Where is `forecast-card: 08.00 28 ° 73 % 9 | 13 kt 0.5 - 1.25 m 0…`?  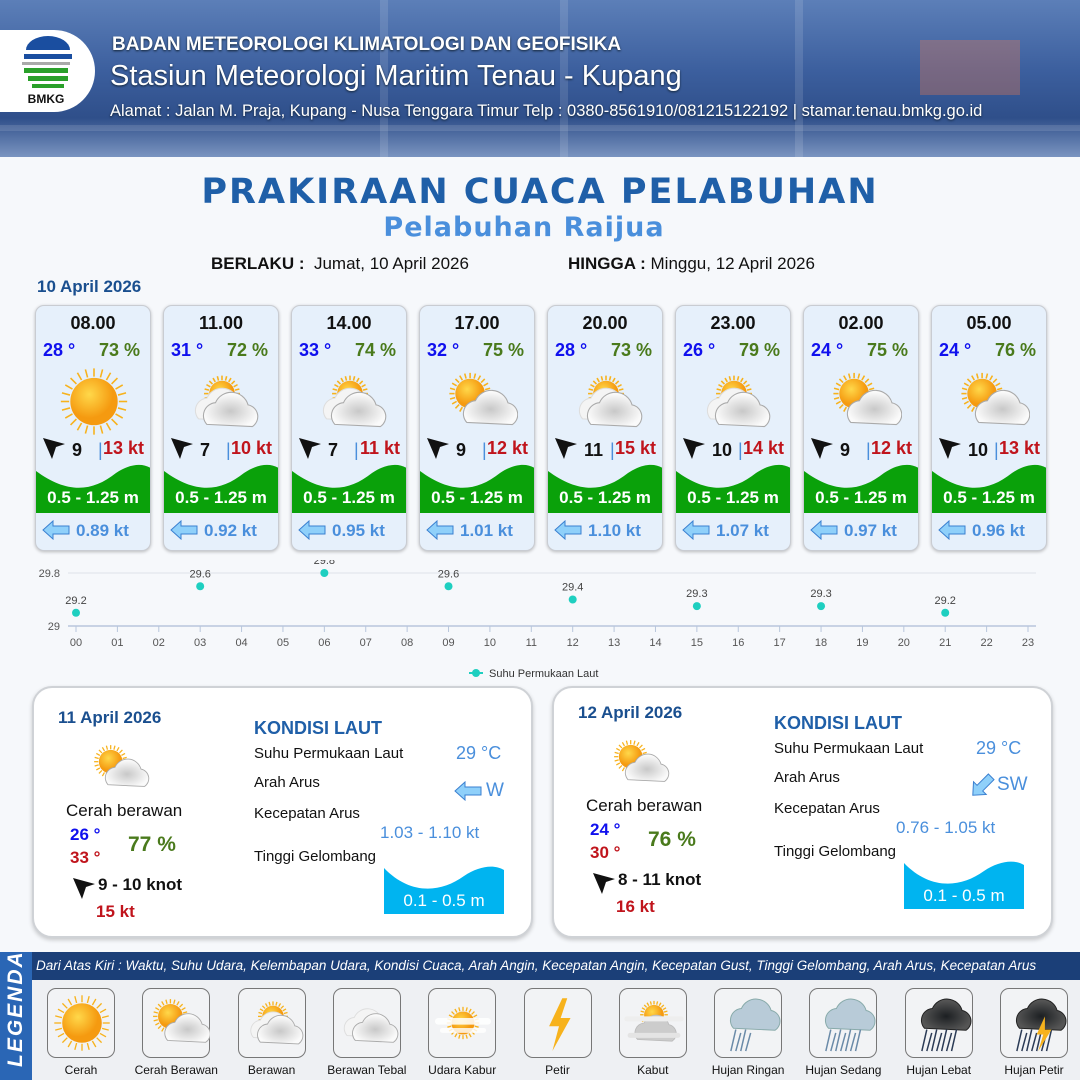 forecast-card: 08.00 28 ° 73 % 9 | 13 kt 0.5 - 1.25 m 0… is located at coordinates (93, 428).